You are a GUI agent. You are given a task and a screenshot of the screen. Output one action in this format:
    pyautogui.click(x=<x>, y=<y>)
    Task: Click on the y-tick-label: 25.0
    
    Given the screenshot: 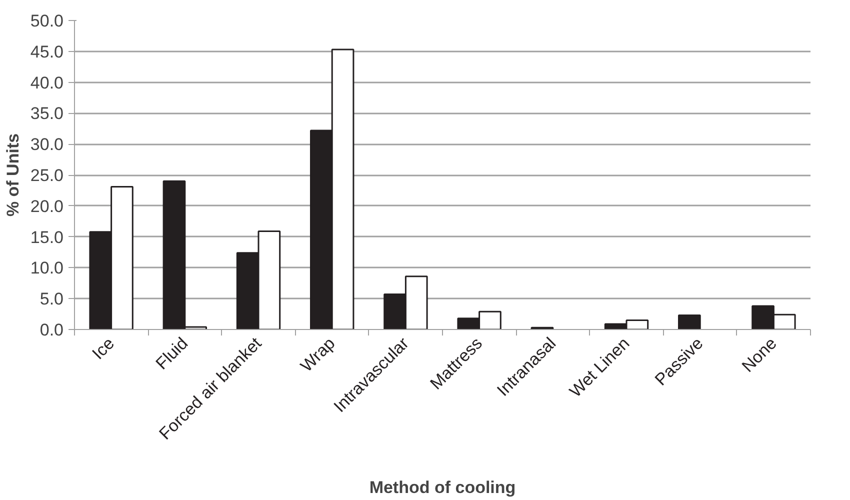 What is the action you would take?
    pyautogui.click(x=47, y=175)
    